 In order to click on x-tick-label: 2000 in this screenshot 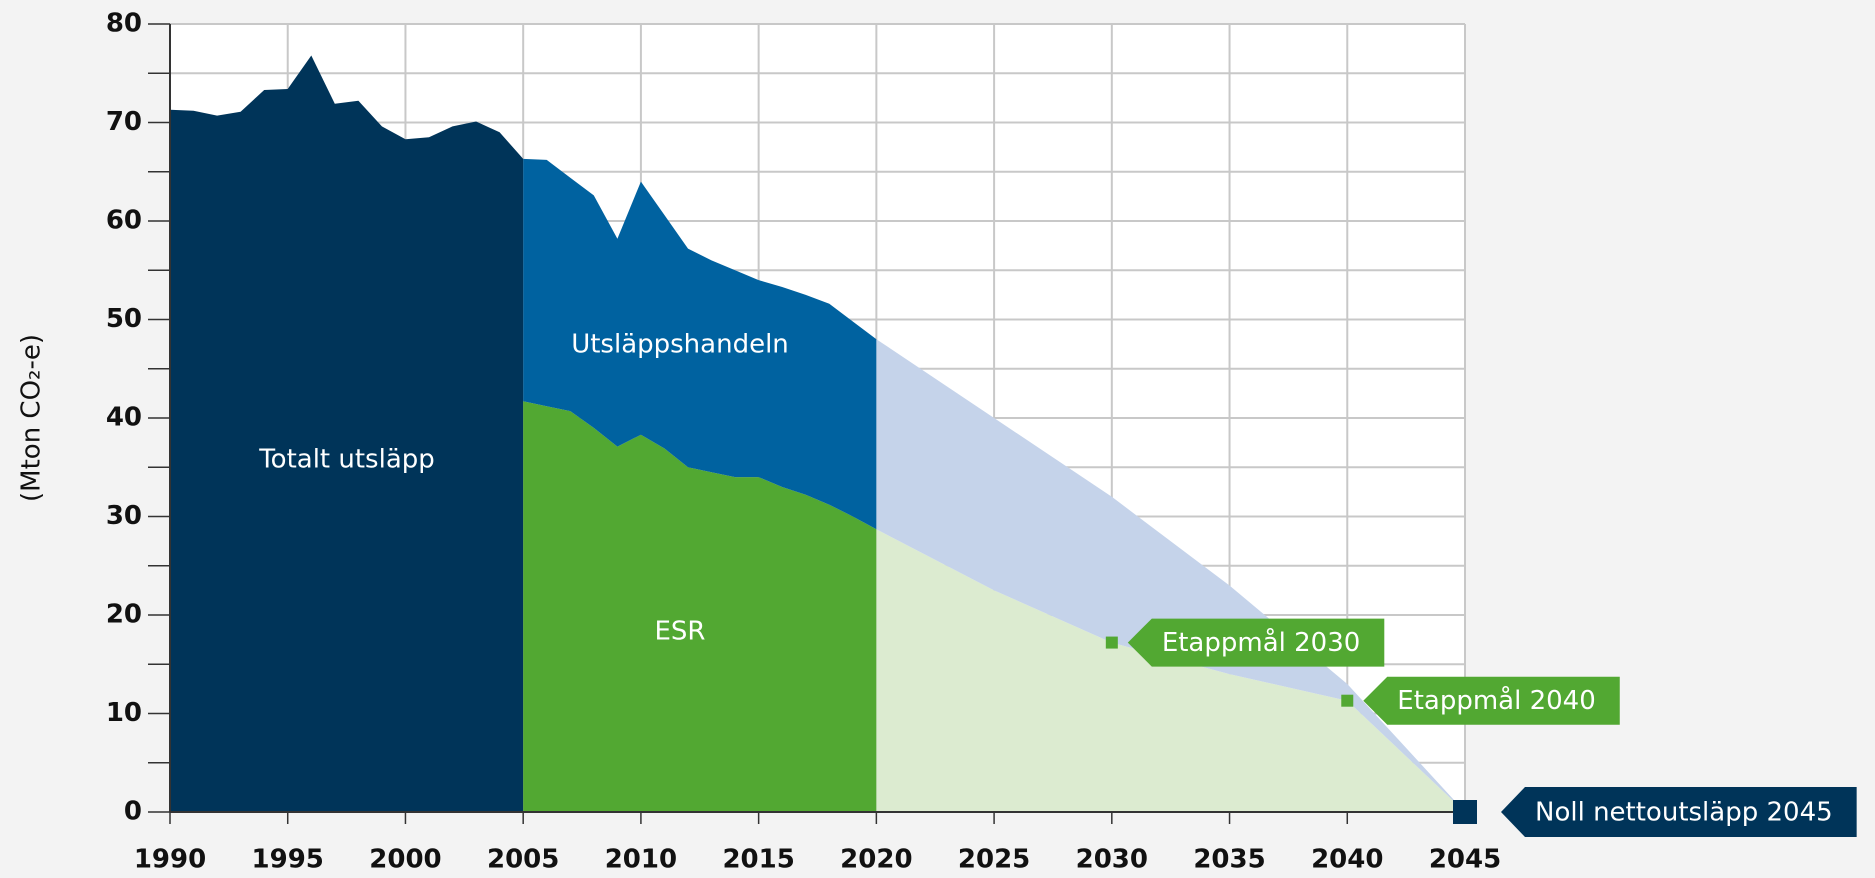, I will do `click(405, 860)`.